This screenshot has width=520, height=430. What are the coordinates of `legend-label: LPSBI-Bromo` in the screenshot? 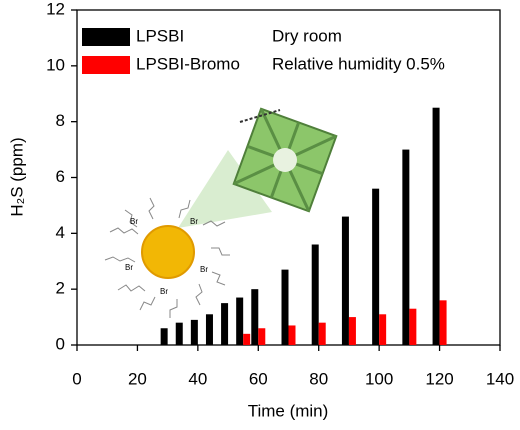 It's located at (188, 63).